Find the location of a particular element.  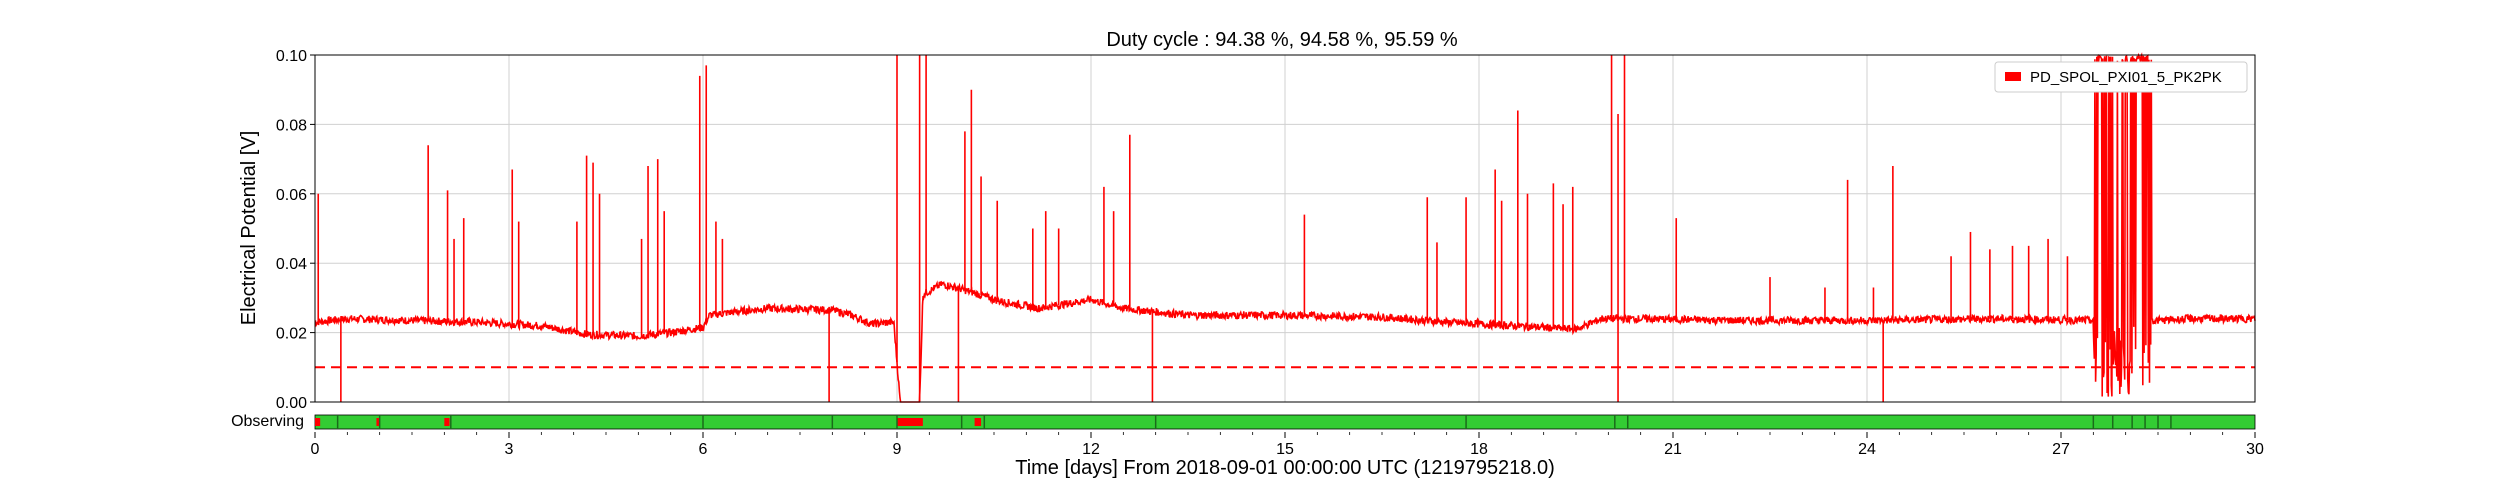

legend: PD_SPOL_PXI01_5_PK2PK is located at coordinates (2121, 77).